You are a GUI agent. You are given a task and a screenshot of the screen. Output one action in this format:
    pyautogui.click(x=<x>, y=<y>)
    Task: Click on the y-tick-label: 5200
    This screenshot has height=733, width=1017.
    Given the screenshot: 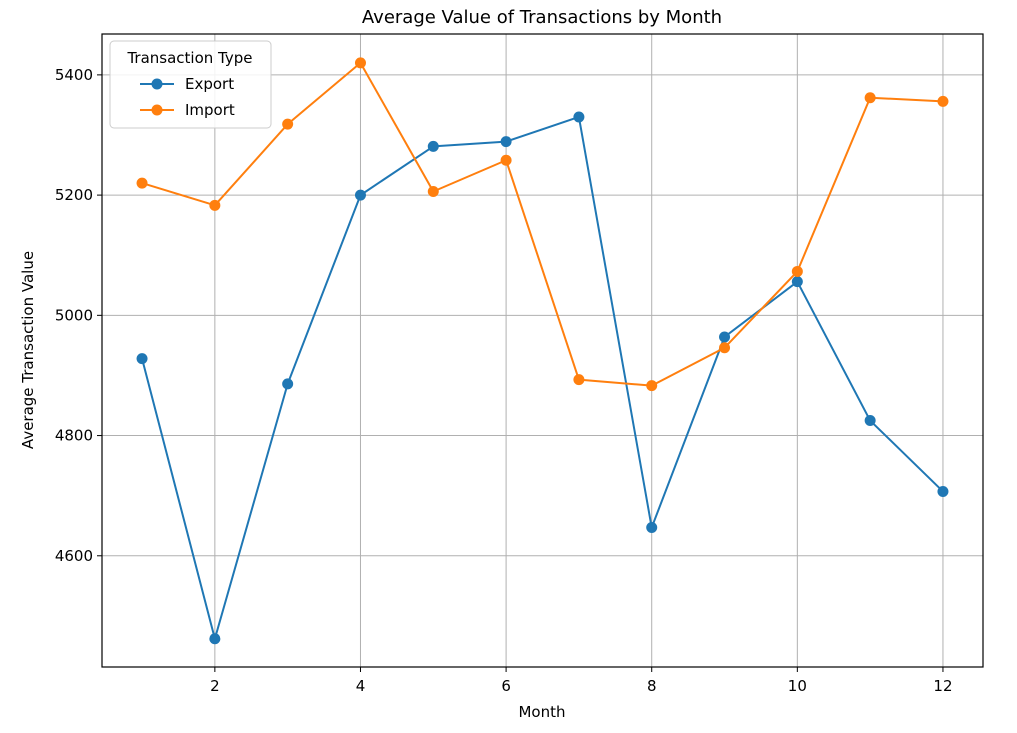 What is the action you would take?
    pyautogui.click(x=74, y=195)
    